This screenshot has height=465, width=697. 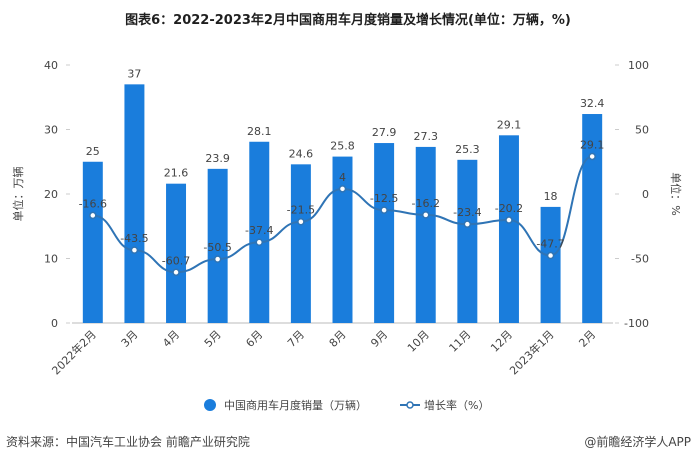 What do you see at coordinates (460, 341) in the screenshot?
I see `x-tick-label: 11月` at bounding box center [460, 341].